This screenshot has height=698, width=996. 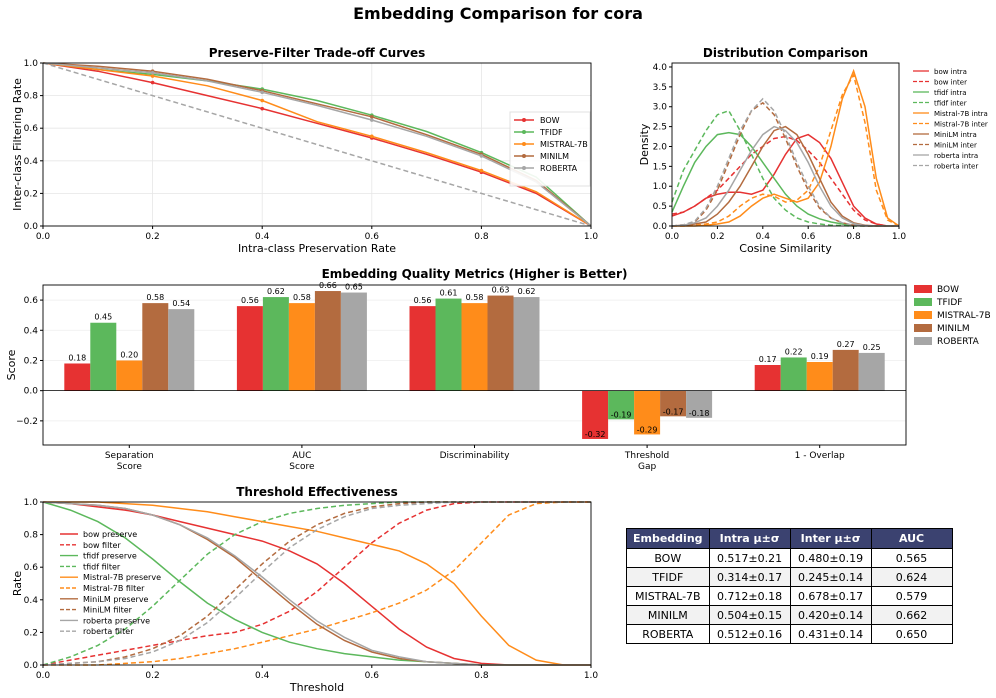 What do you see at coordinates (789, 615) in the screenshot?
I see `table-row: MINILM 0.504±0.15 0.420±0.14 0.662` at bounding box center [789, 615].